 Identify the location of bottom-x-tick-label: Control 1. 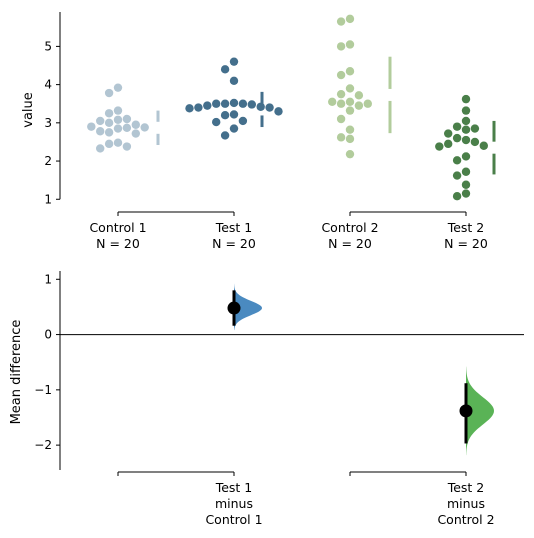
(233, 519).